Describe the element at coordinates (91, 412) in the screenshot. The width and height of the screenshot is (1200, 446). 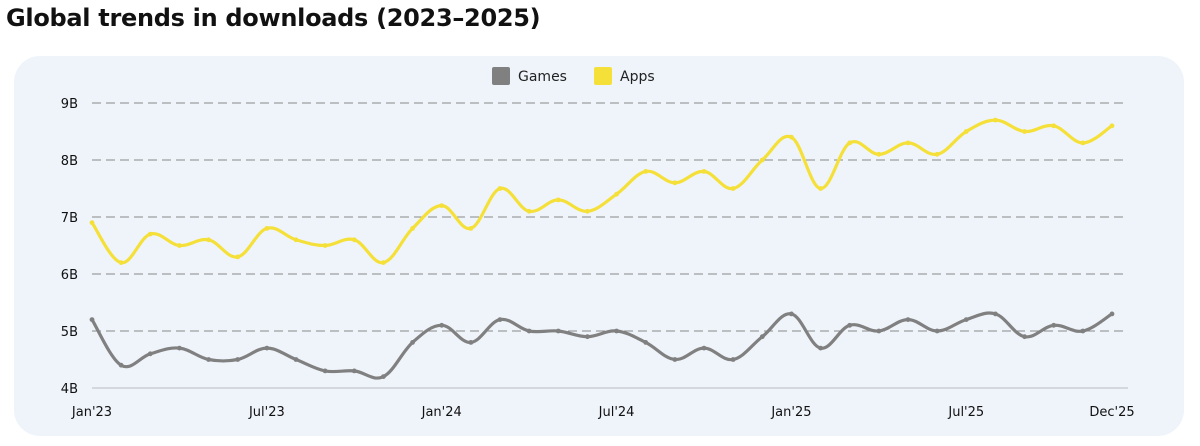
I see `x-tick-label: Jan'23` at that location.